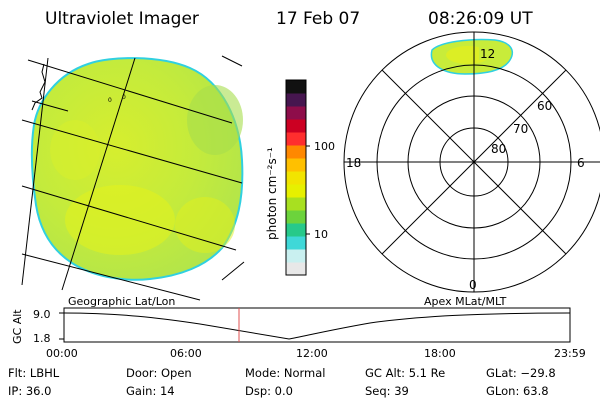  What do you see at coordinates (465, 301) in the screenshot?
I see `timeline-caption-right: Apex MLat/MLT` at bounding box center [465, 301].